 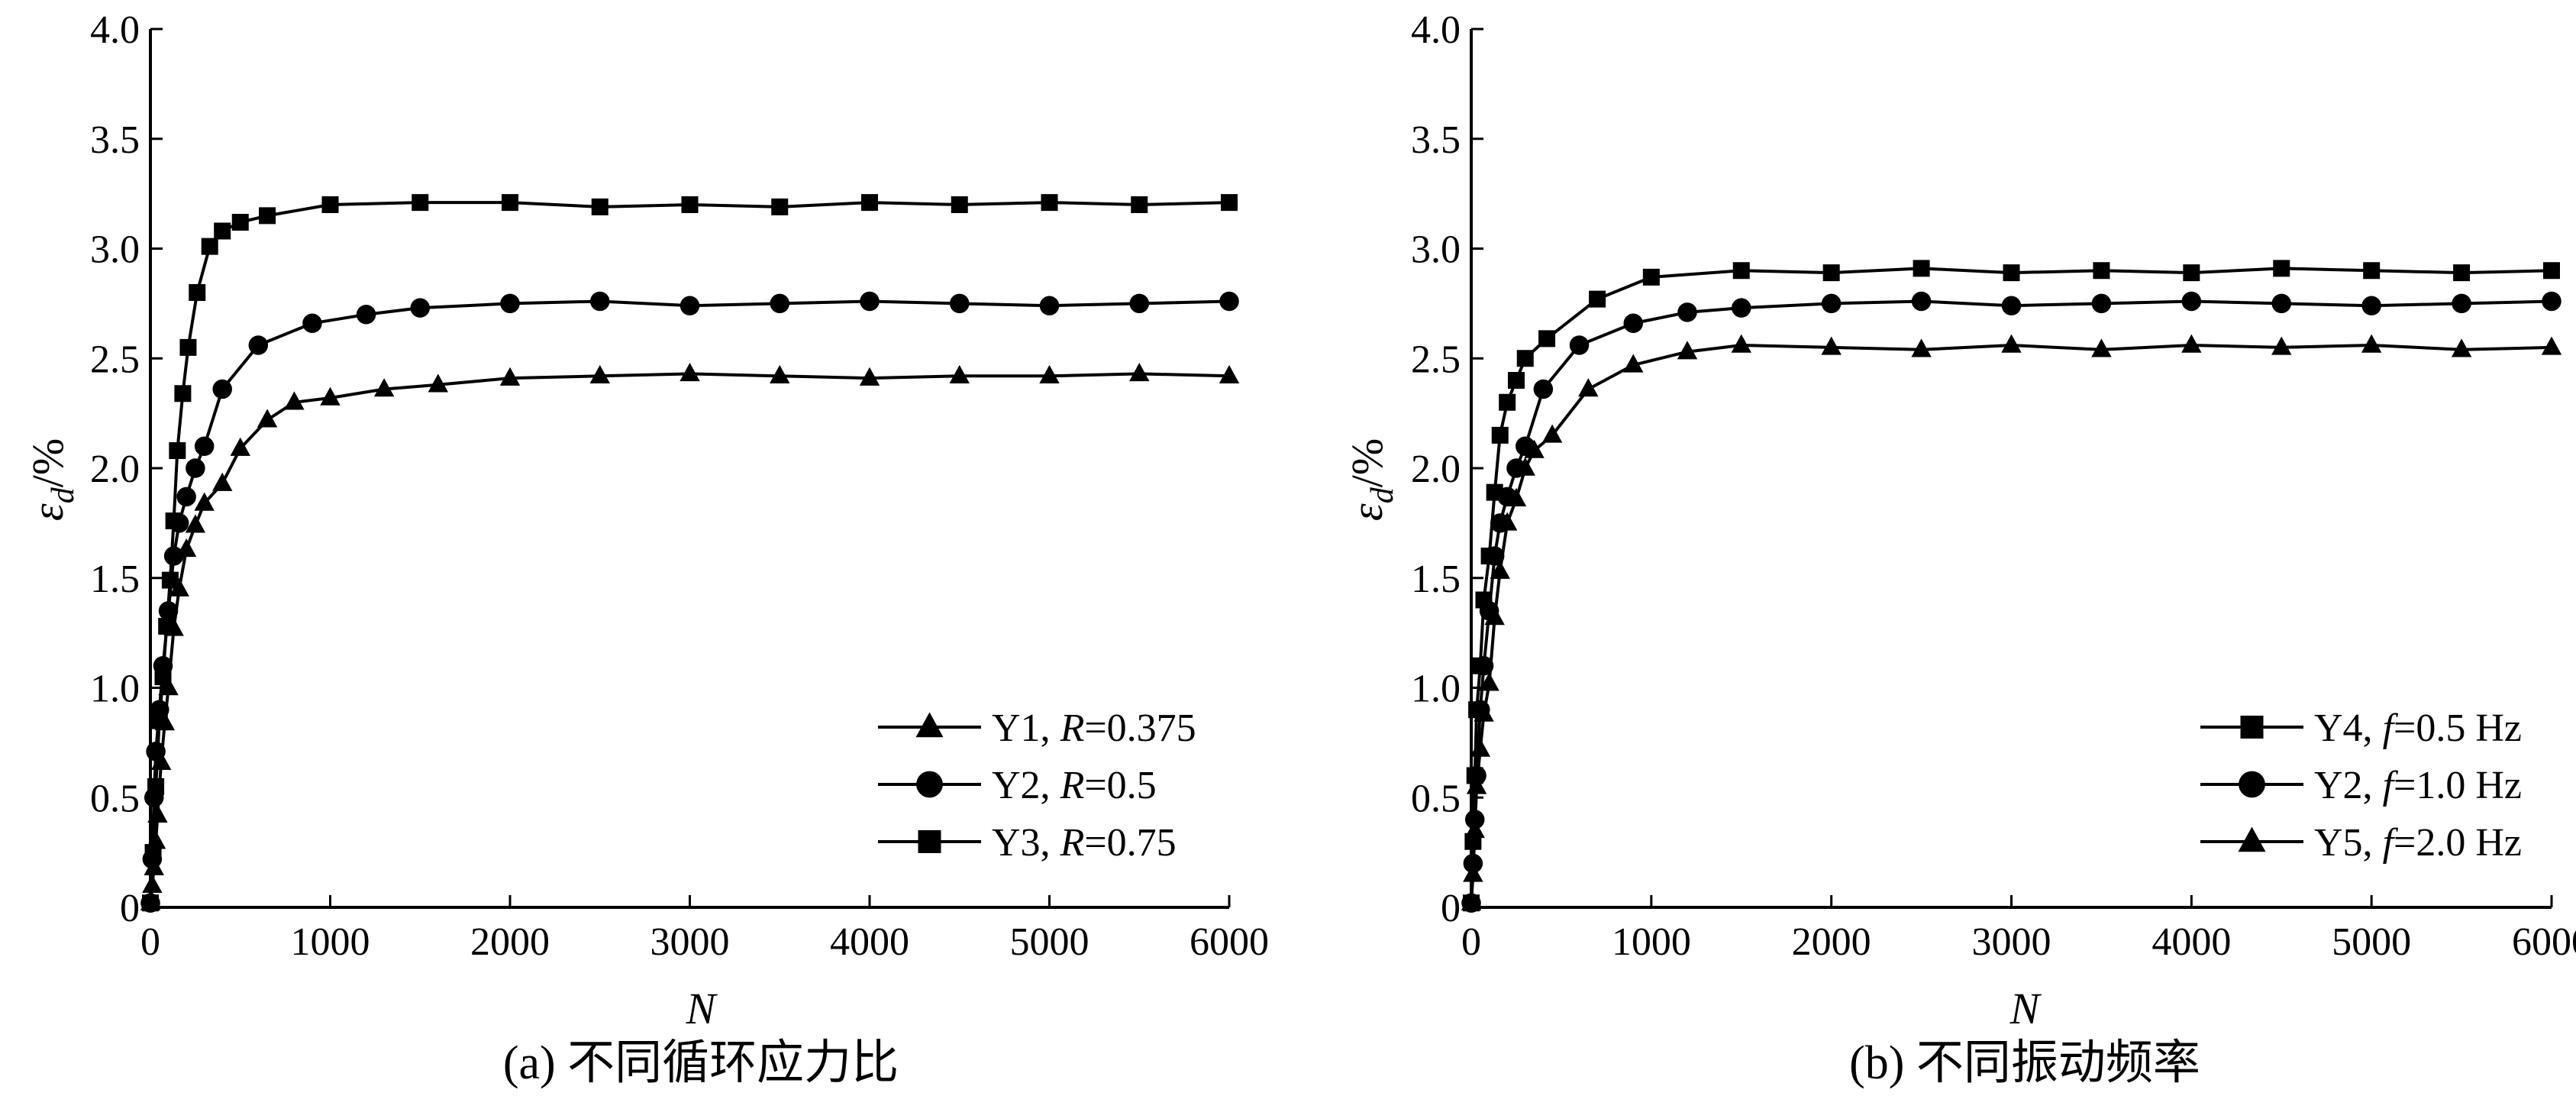 What do you see at coordinates (1120, 785) in the screenshot?
I see `legend-label-value: =0.5` at bounding box center [1120, 785].